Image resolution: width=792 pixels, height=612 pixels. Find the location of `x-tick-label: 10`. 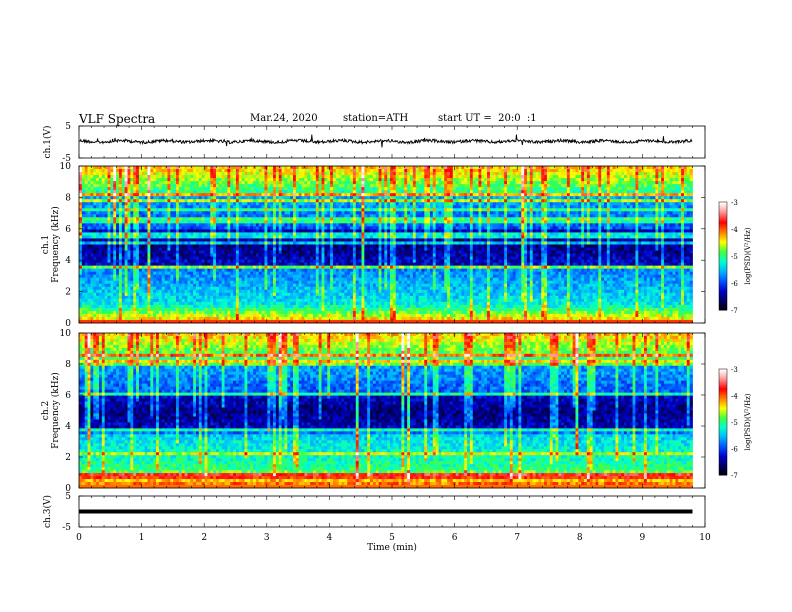

x-tick-label: 10 is located at coordinates (705, 538).